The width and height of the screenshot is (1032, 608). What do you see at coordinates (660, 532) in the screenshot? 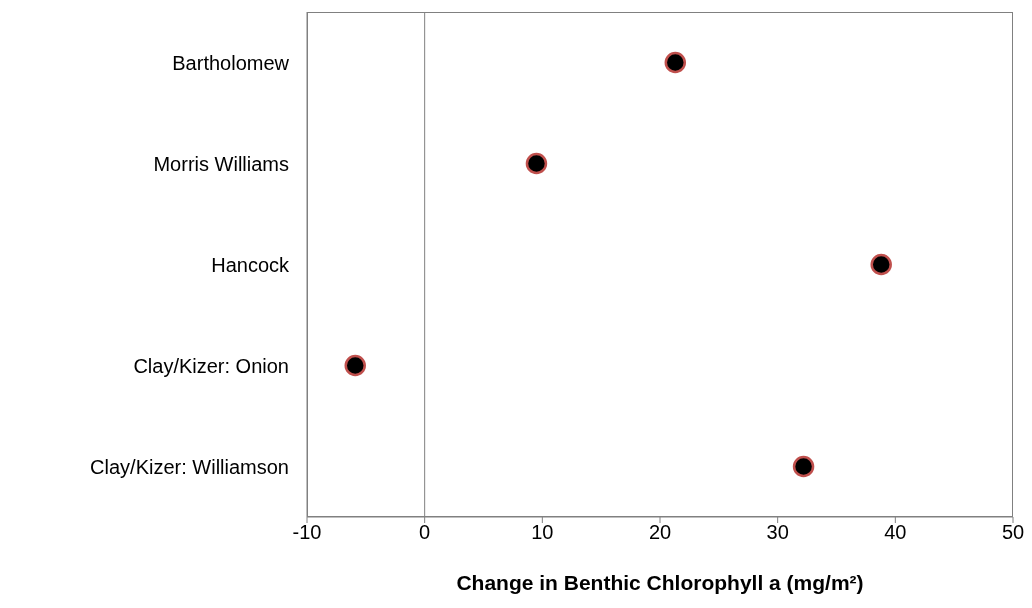
I see `x-tick-label: 20` at bounding box center [660, 532].